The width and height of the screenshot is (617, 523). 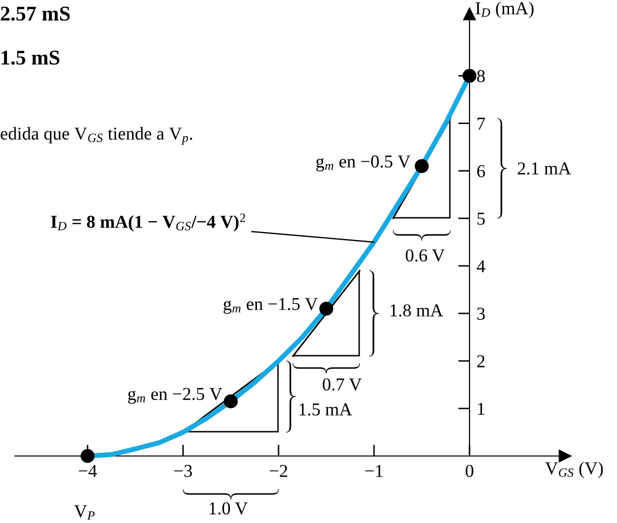 I want to click on text: 1.0 V, so click(x=229, y=508).